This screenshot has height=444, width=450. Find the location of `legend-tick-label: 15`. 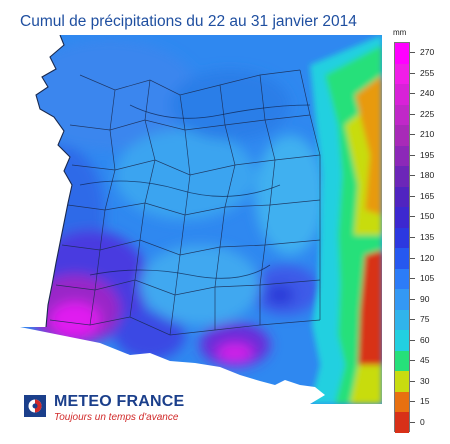

legend-tick-label: 15 is located at coordinates (425, 401).